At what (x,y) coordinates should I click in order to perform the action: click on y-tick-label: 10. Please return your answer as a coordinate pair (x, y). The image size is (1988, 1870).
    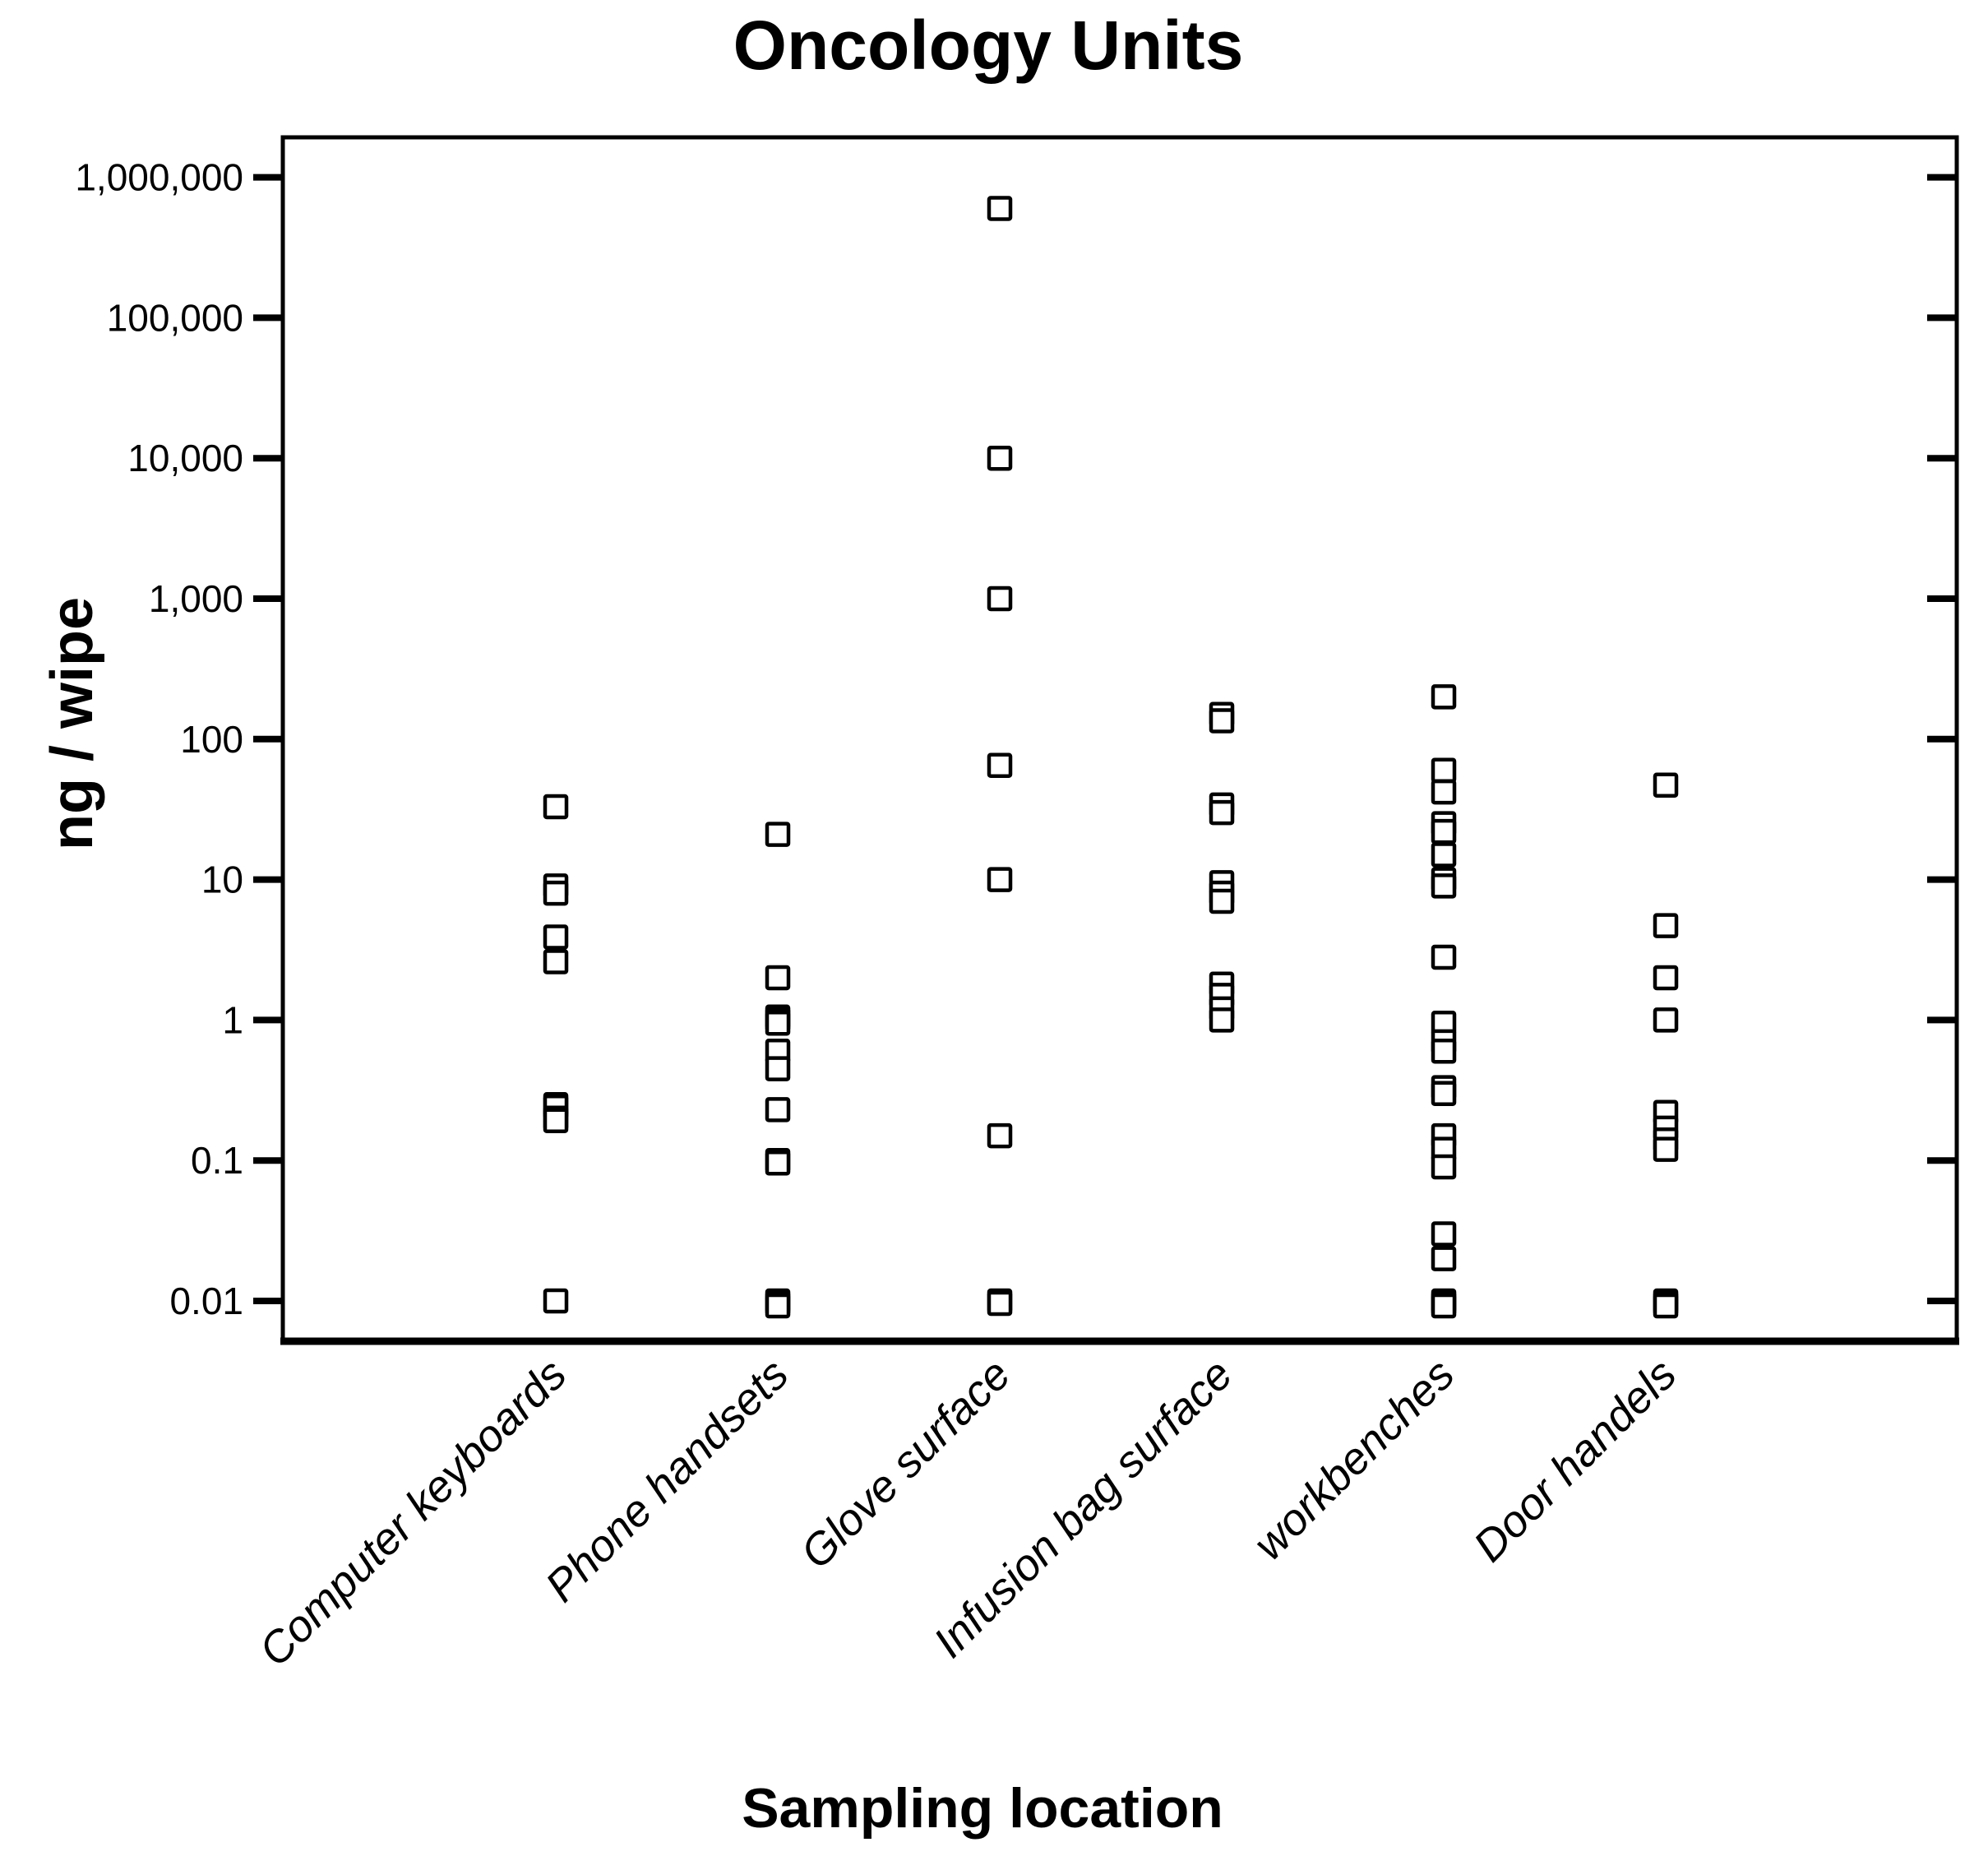
    Looking at the image, I should click on (222, 880).